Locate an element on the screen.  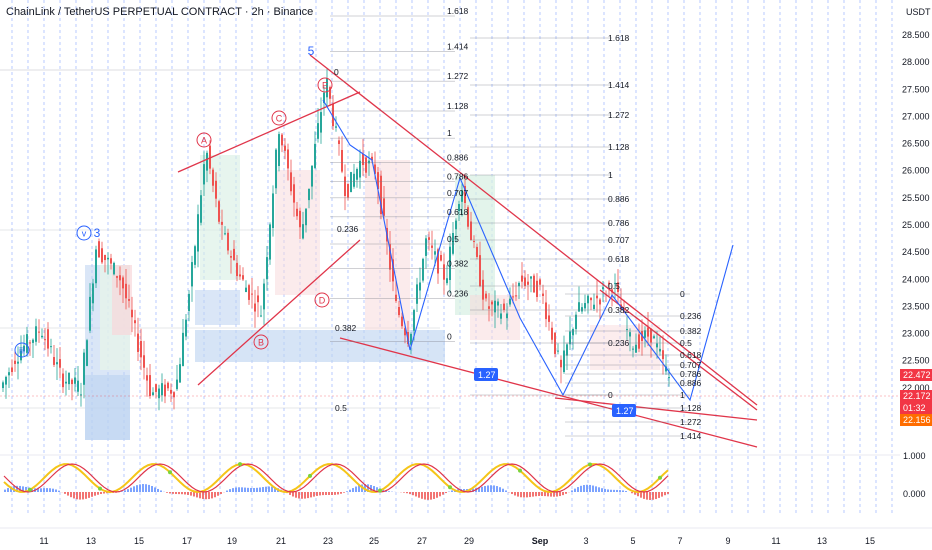
fib-label: 0 is located at coordinates (449, 337).